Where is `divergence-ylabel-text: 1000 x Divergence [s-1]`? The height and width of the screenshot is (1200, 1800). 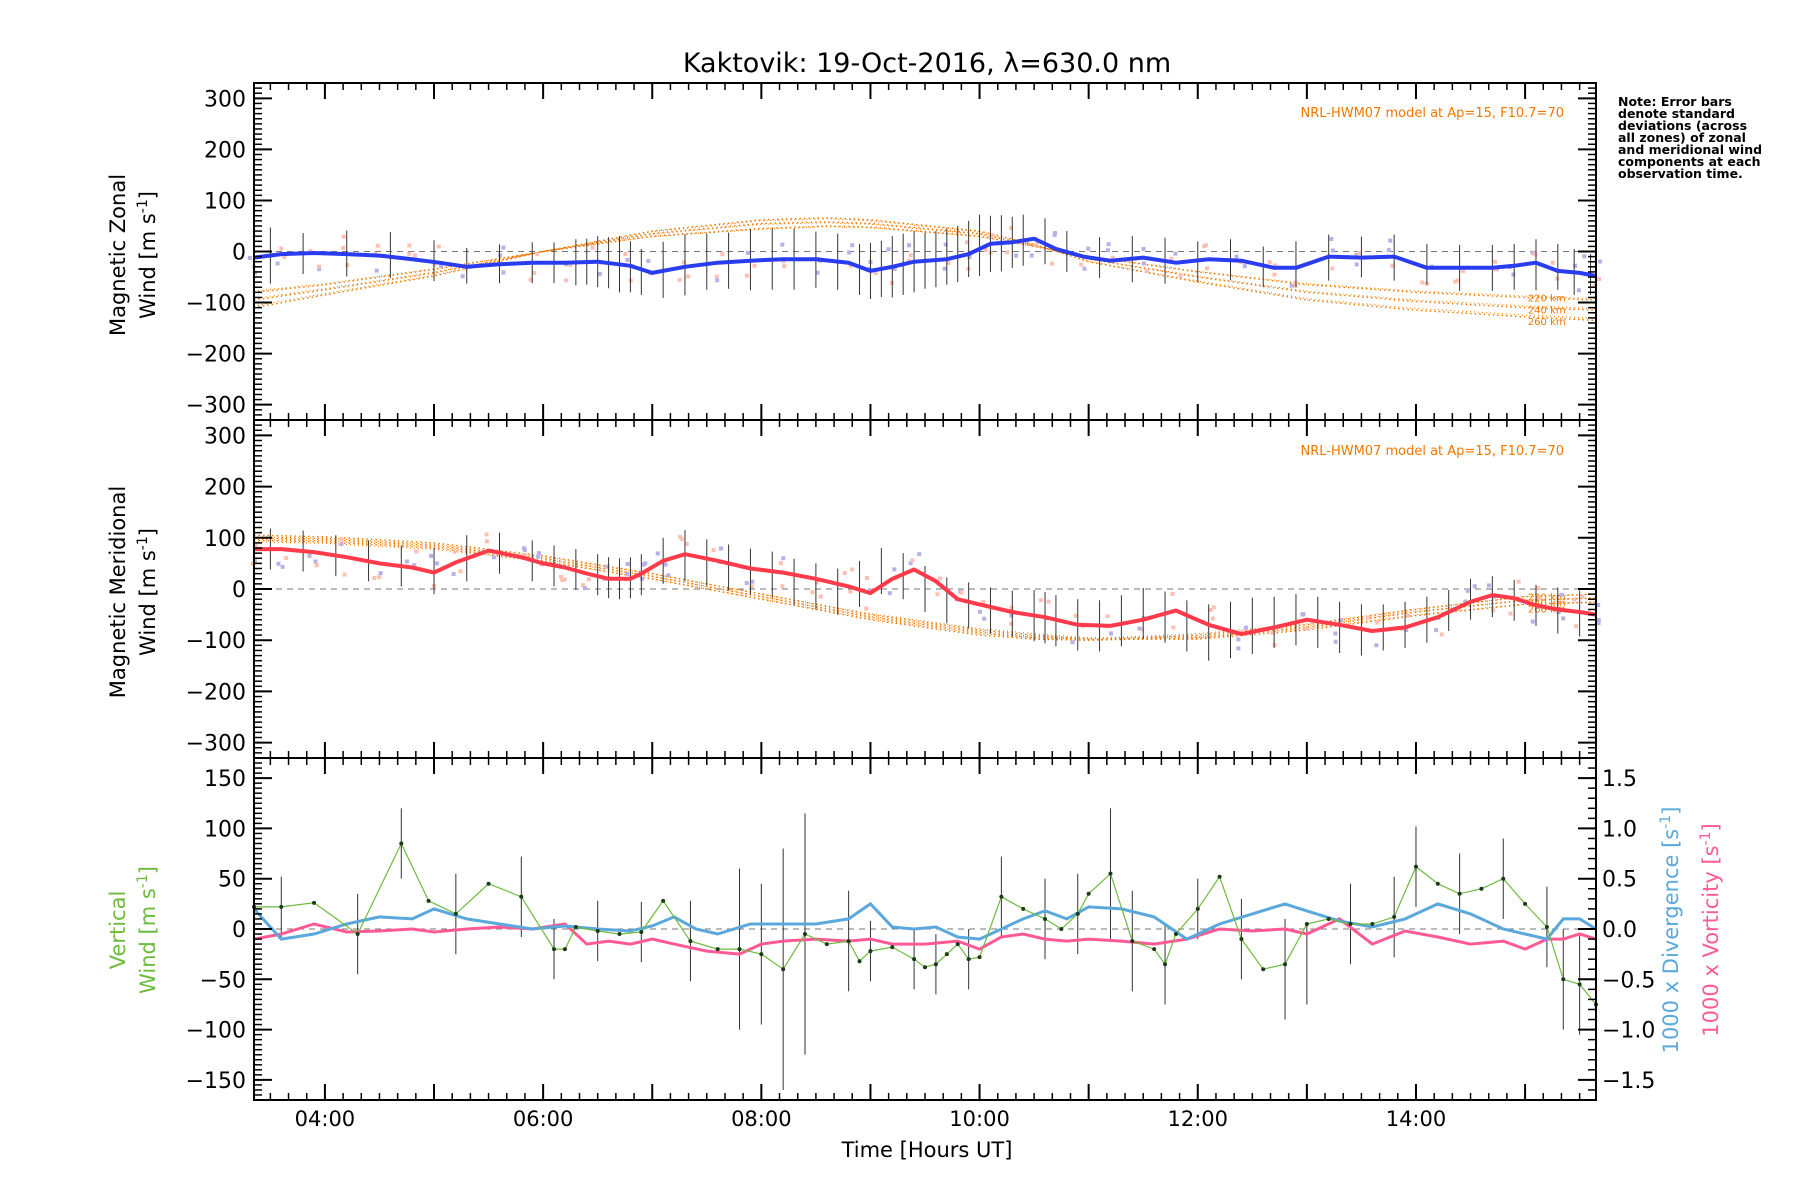 divergence-ylabel-text: 1000 x Divergence [s-1] is located at coordinates (1670, 930).